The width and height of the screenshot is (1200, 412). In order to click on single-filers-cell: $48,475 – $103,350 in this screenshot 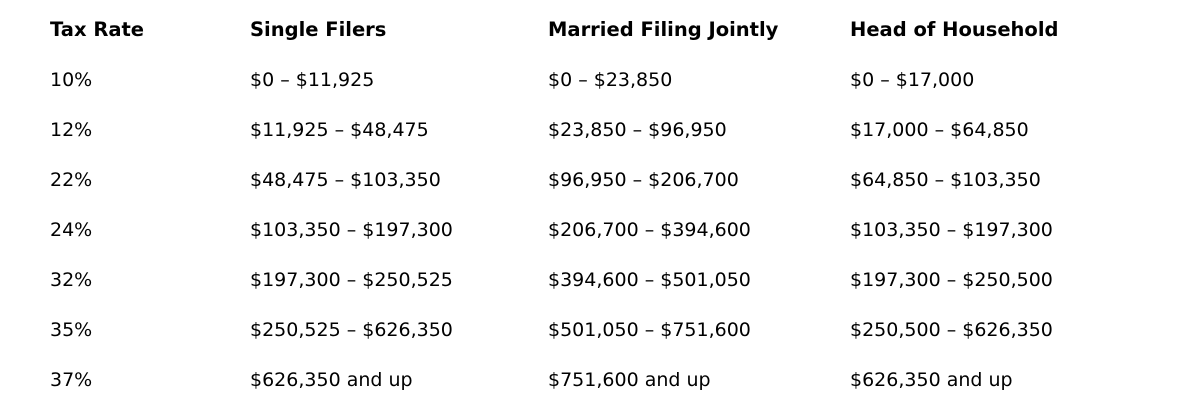, I will do `click(345, 179)`.